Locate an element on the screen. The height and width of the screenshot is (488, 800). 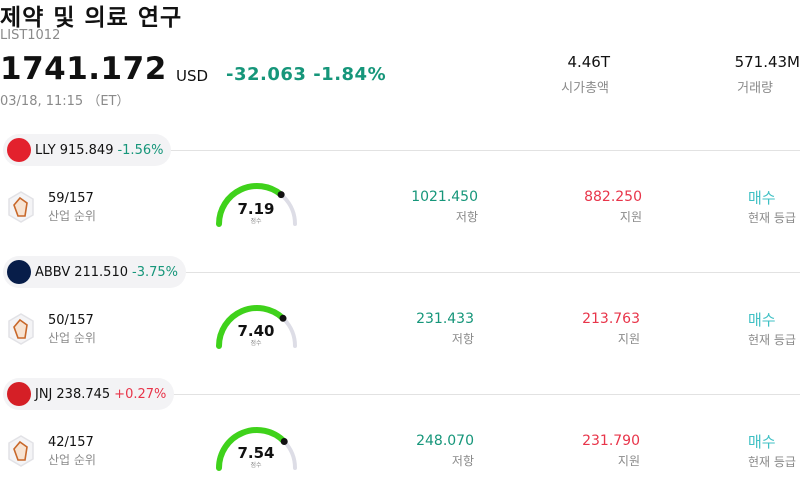
industry-rank-value: 50/157 is located at coordinates (71, 320).